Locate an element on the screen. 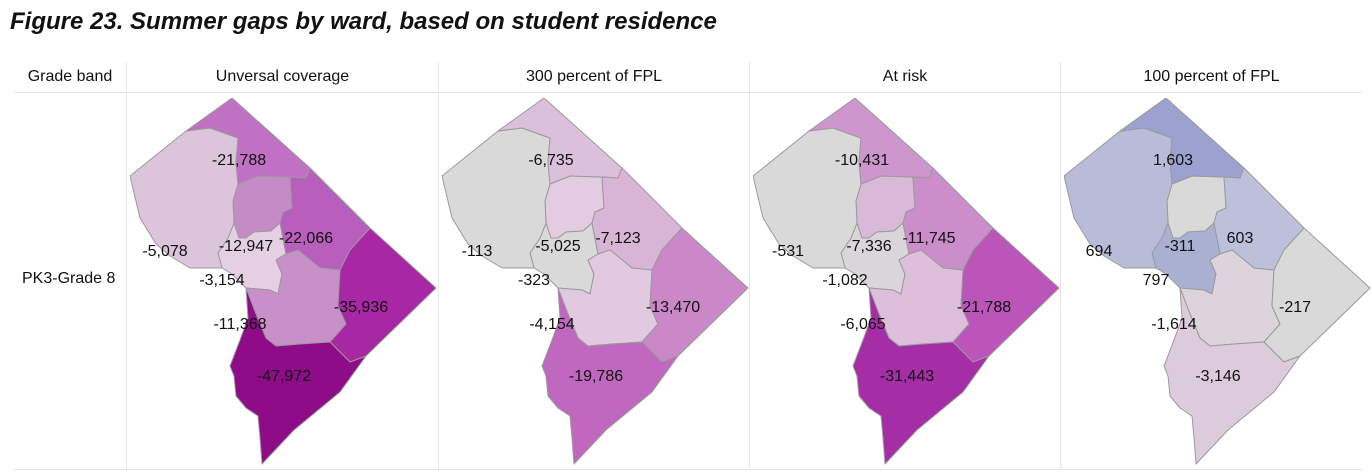 The height and width of the screenshot is (473, 1372). ward-6-value-label: -4,154 is located at coordinates (551, 324).